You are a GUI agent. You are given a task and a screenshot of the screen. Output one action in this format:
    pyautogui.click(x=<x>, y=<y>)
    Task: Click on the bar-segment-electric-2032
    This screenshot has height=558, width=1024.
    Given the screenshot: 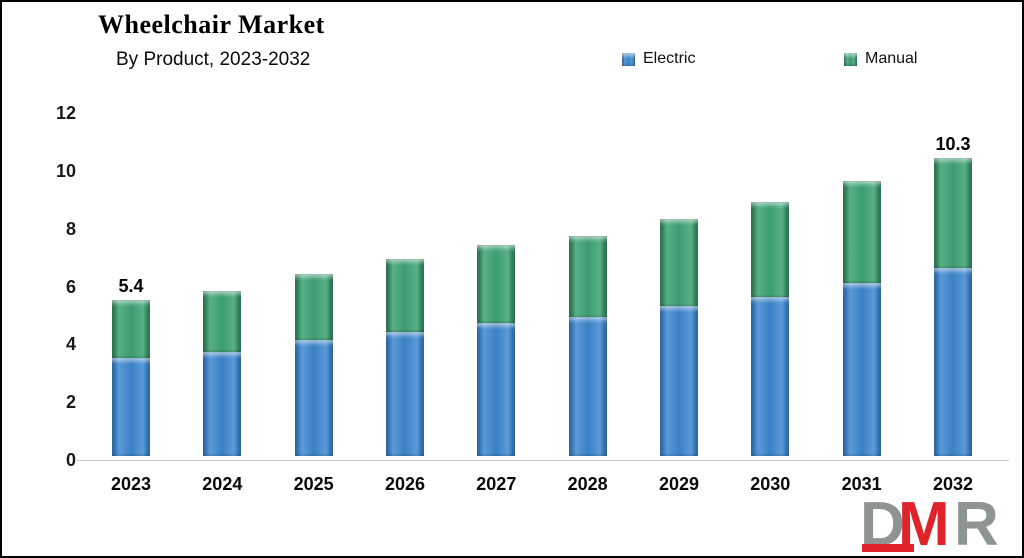 What is the action you would take?
    pyautogui.click(x=952, y=362)
    